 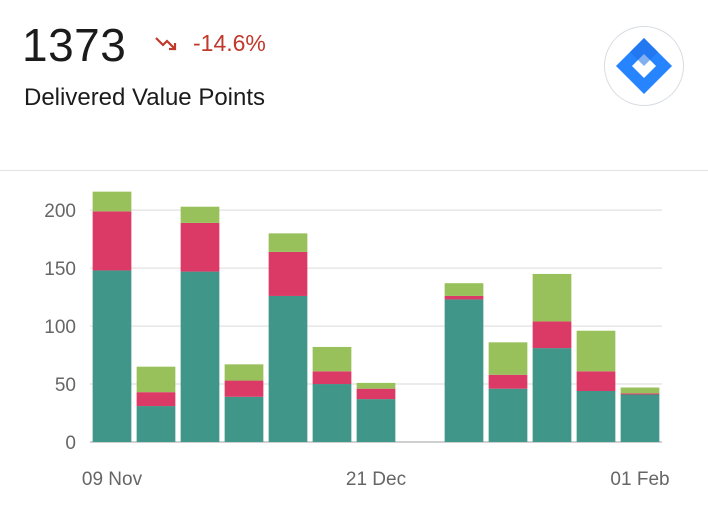 I want to click on y-tick-label: 200, so click(x=60, y=211).